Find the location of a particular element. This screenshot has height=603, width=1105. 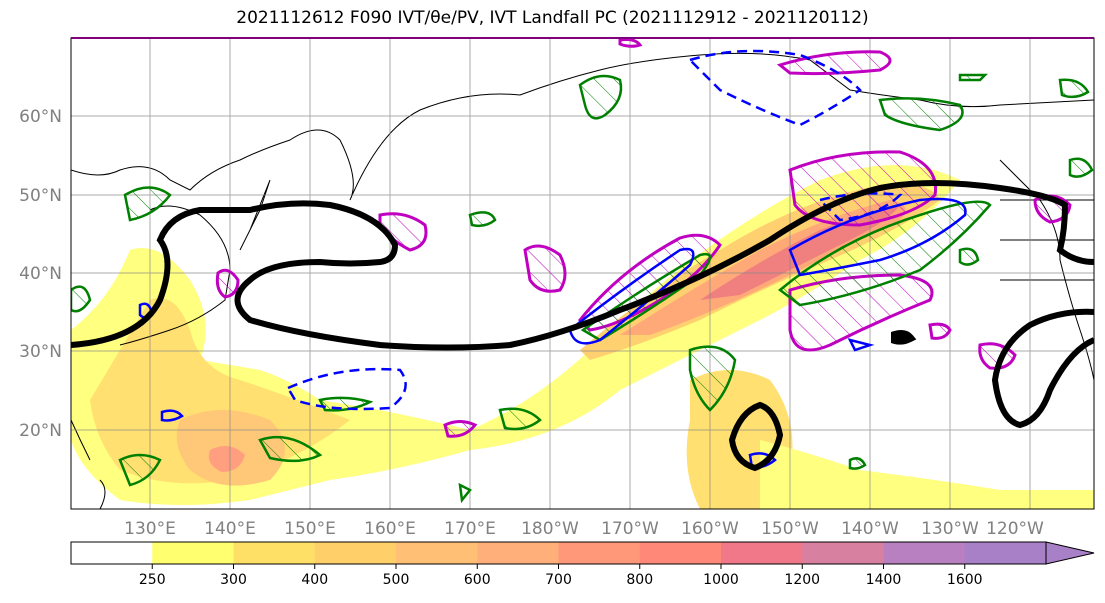

colorbar-tick-label: 1000 is located at coordinates (721, 580).